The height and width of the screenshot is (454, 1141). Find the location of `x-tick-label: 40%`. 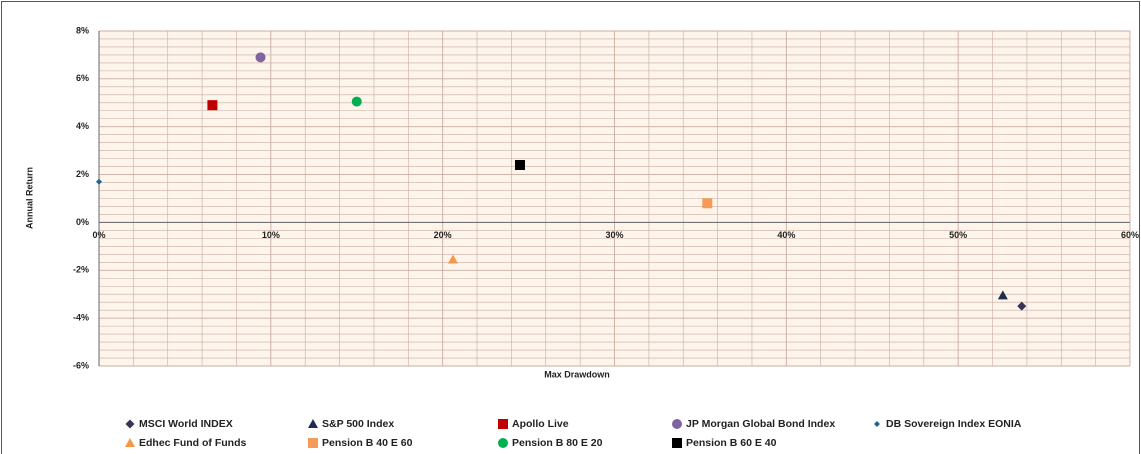

x-tick-label: 40% is located at coordinates (786, 235).